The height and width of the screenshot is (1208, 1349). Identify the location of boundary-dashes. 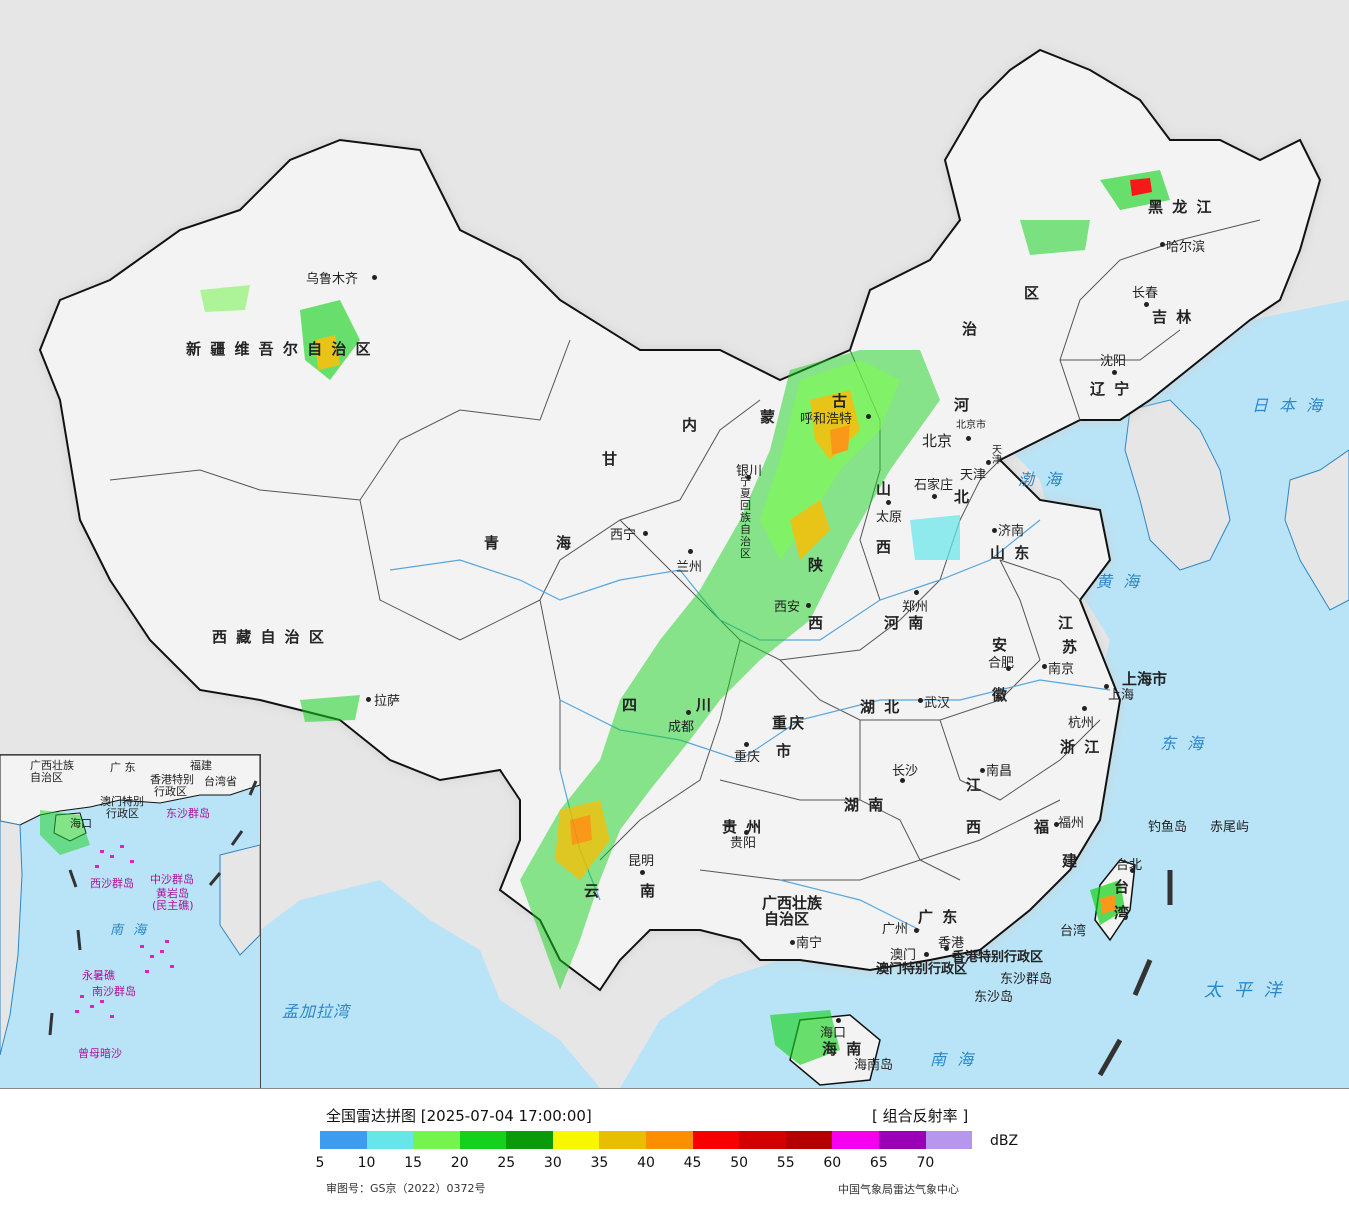
(1135, 973).